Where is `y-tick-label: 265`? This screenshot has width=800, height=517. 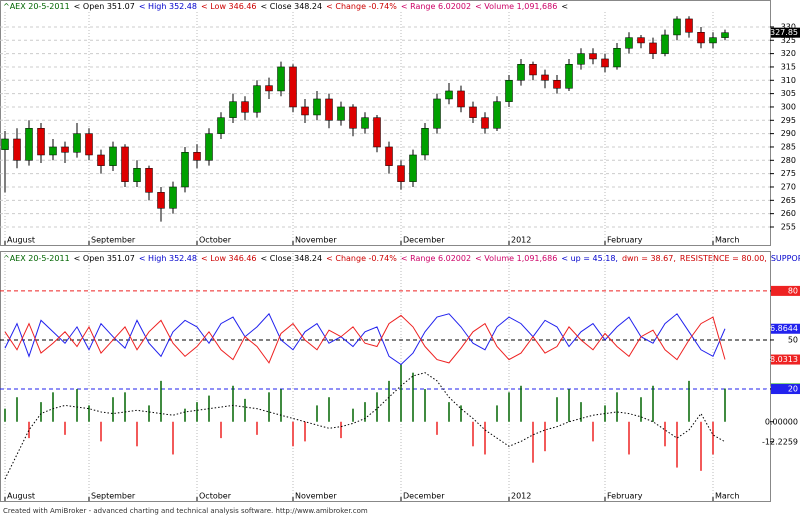
y-tick-label: 265 is located at coordinates (788, 200).